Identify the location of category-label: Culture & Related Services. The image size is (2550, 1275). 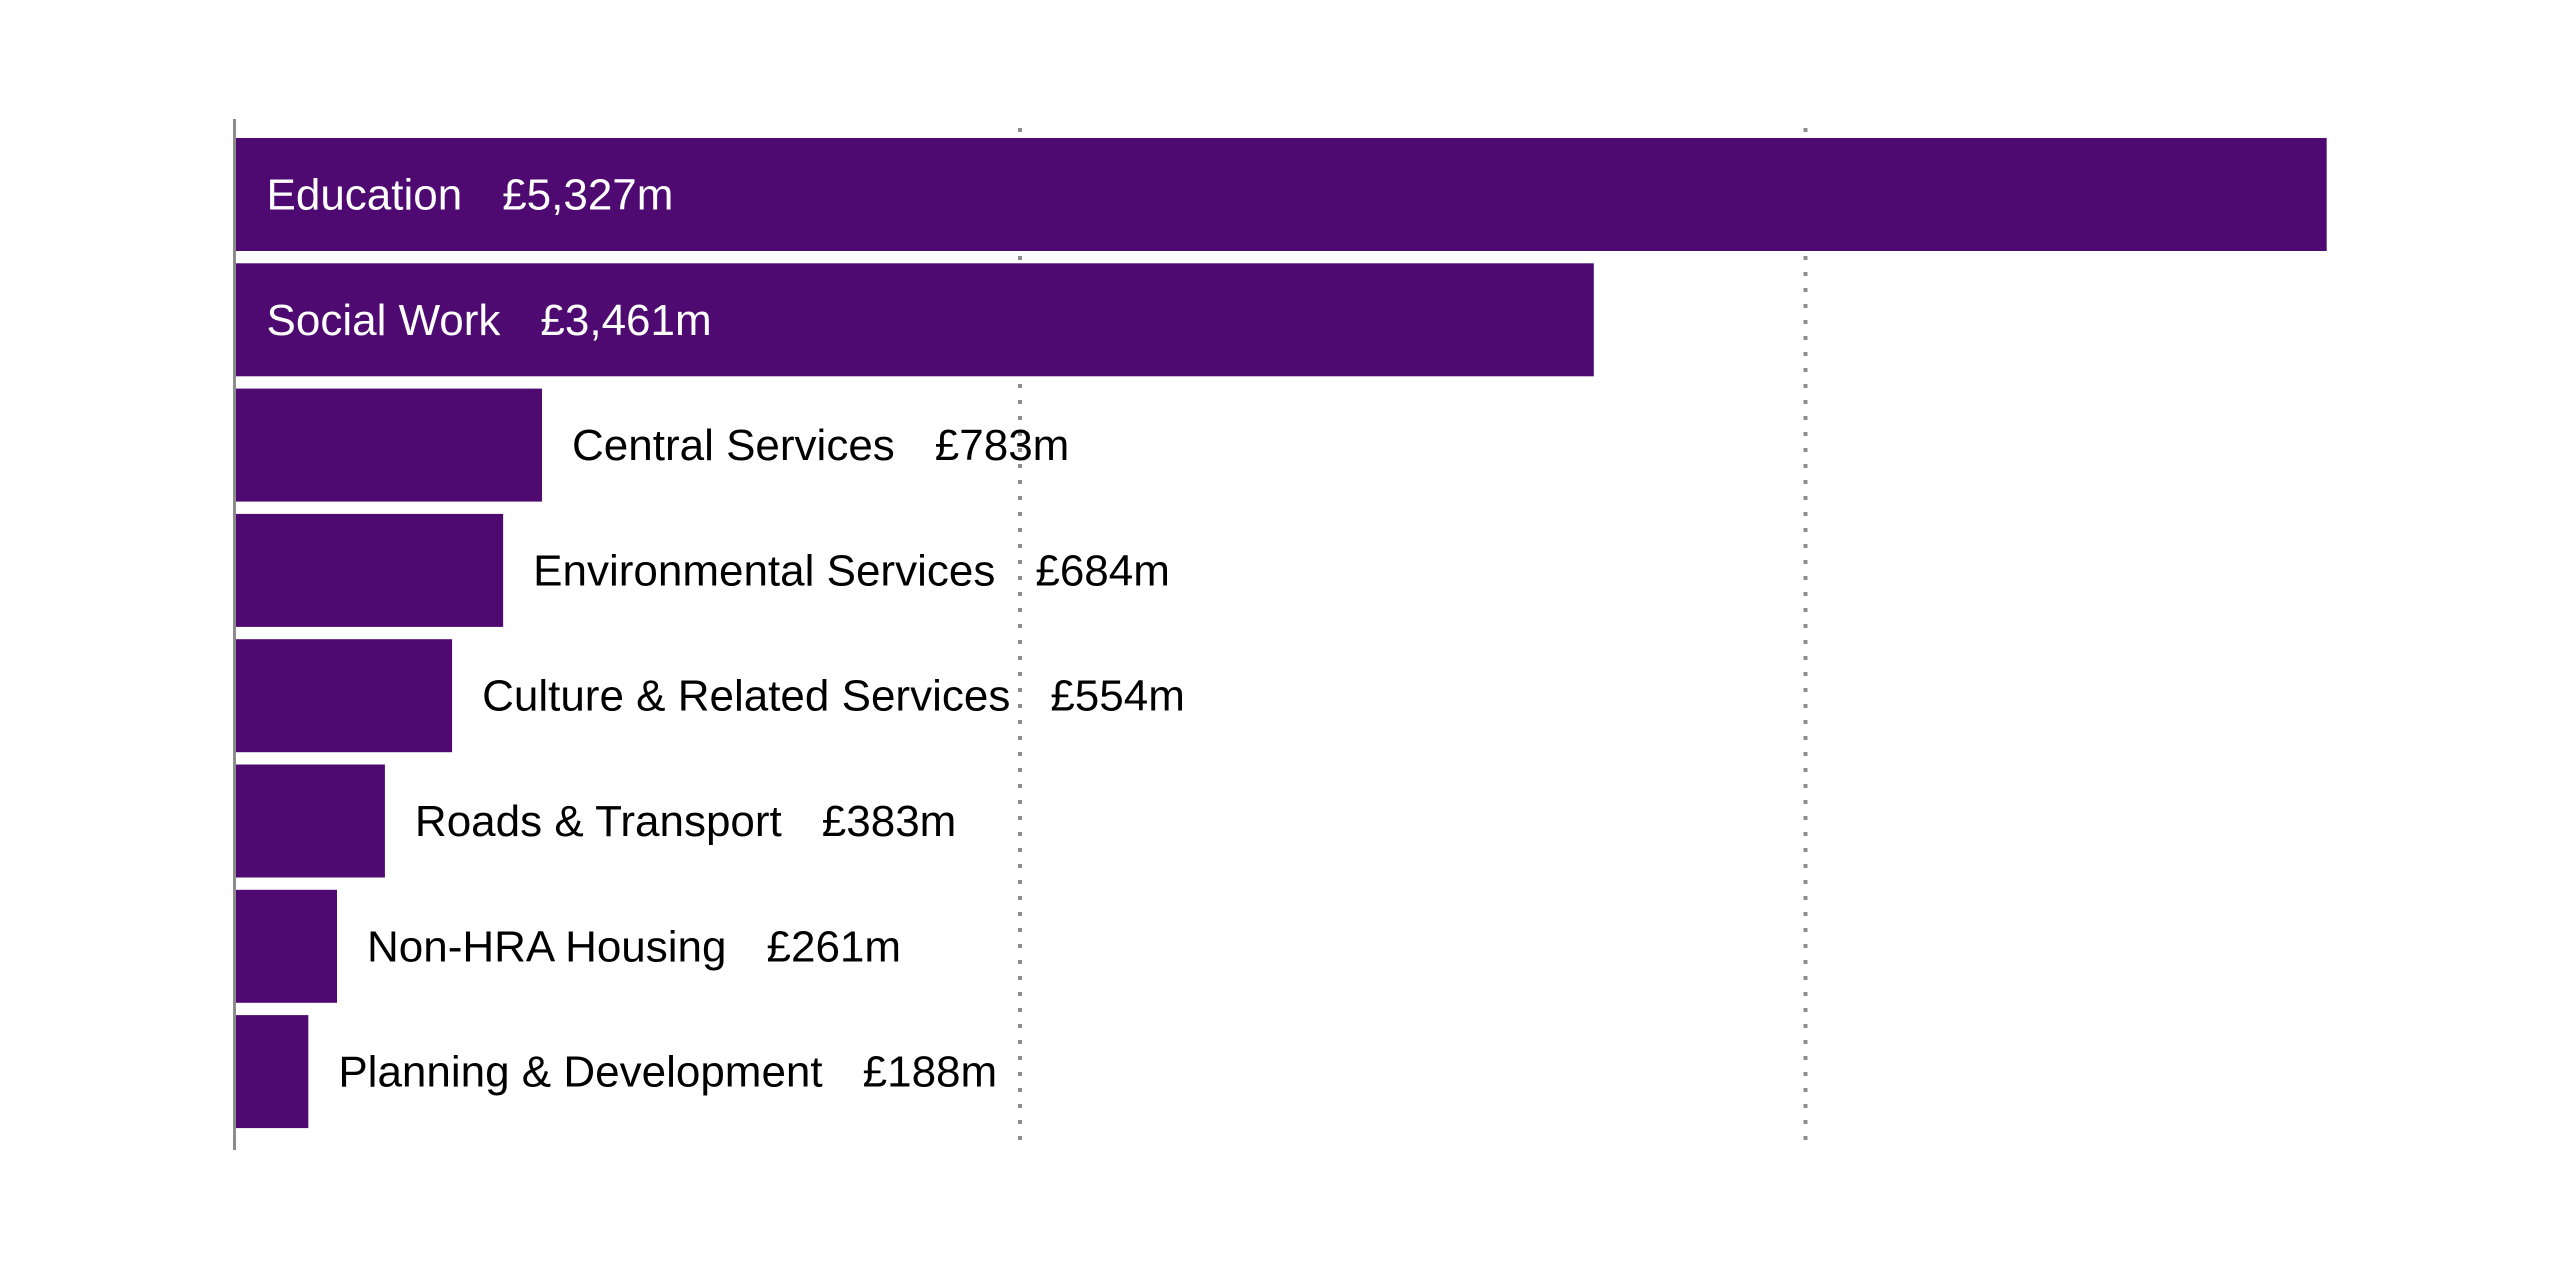
(746, 696).